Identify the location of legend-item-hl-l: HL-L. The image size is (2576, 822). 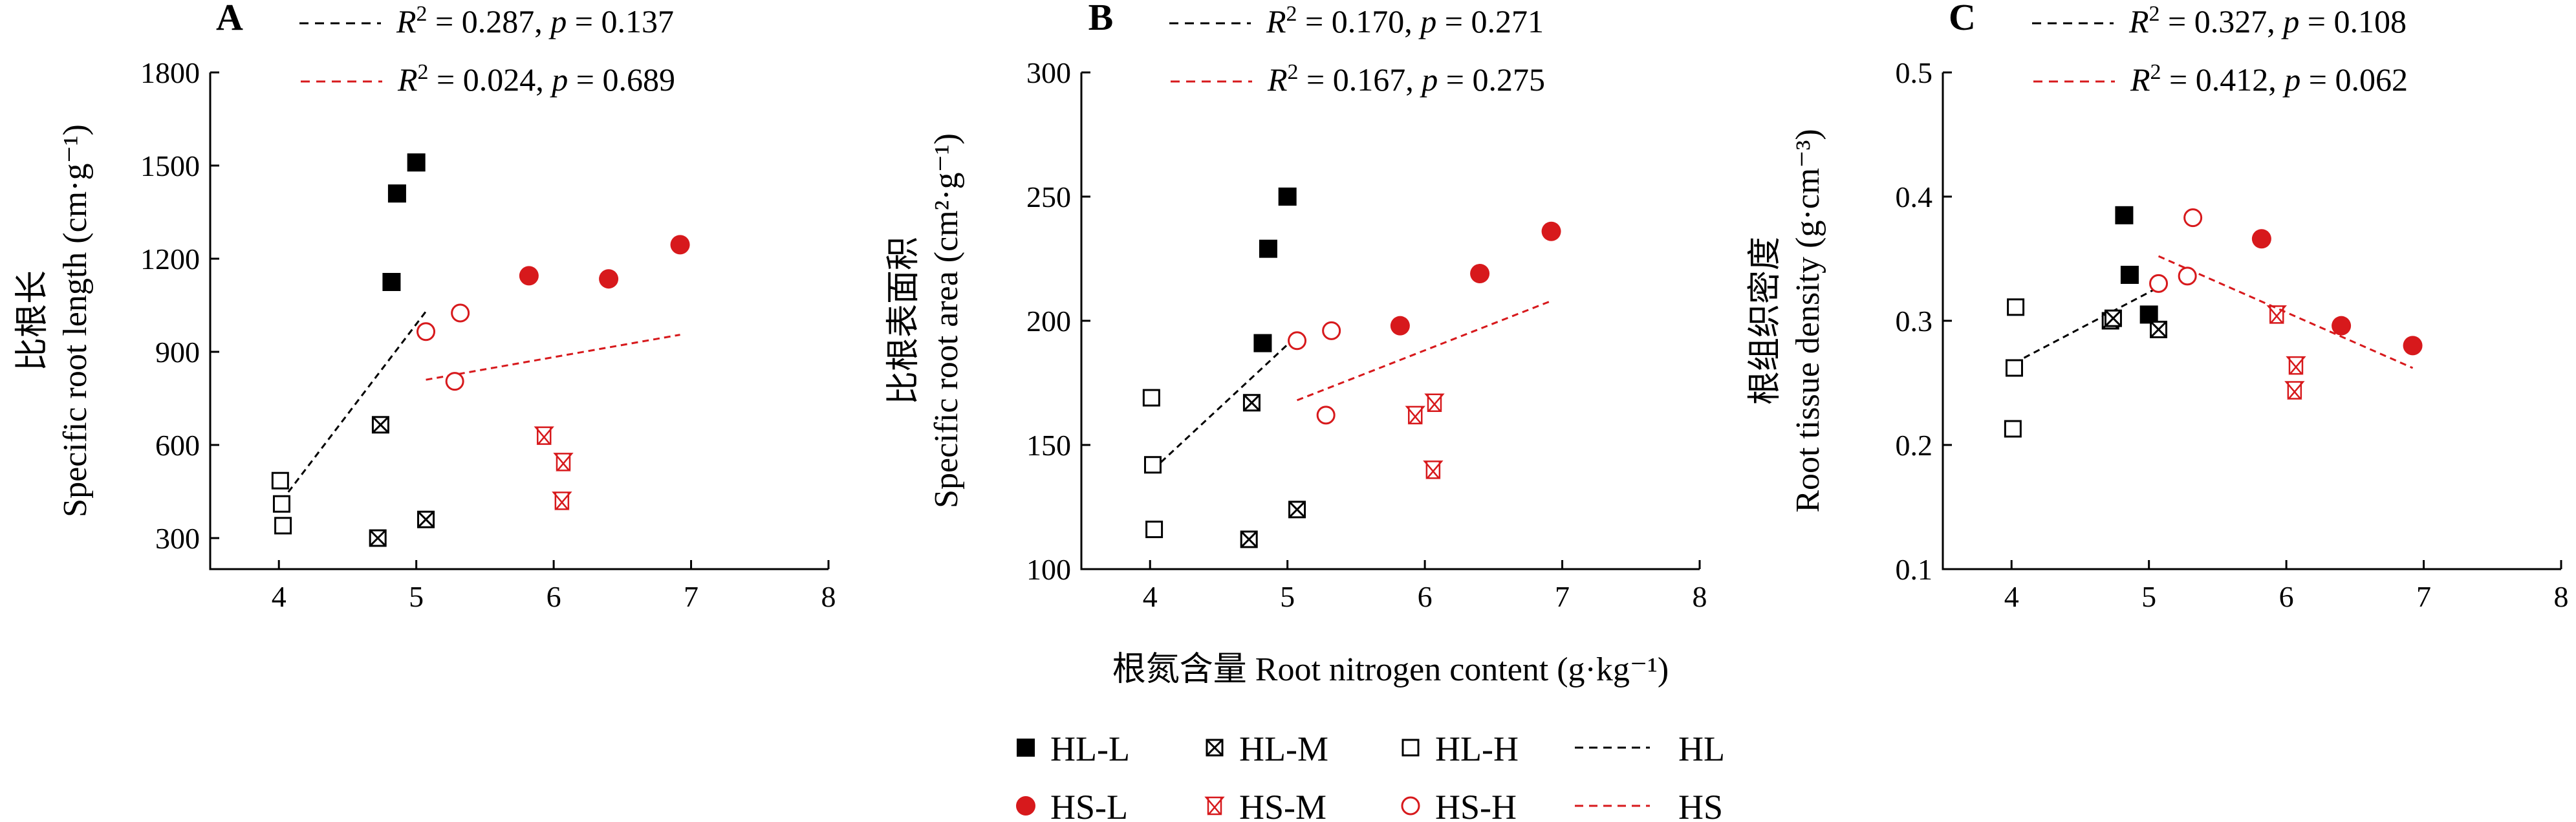
(1073, 749).